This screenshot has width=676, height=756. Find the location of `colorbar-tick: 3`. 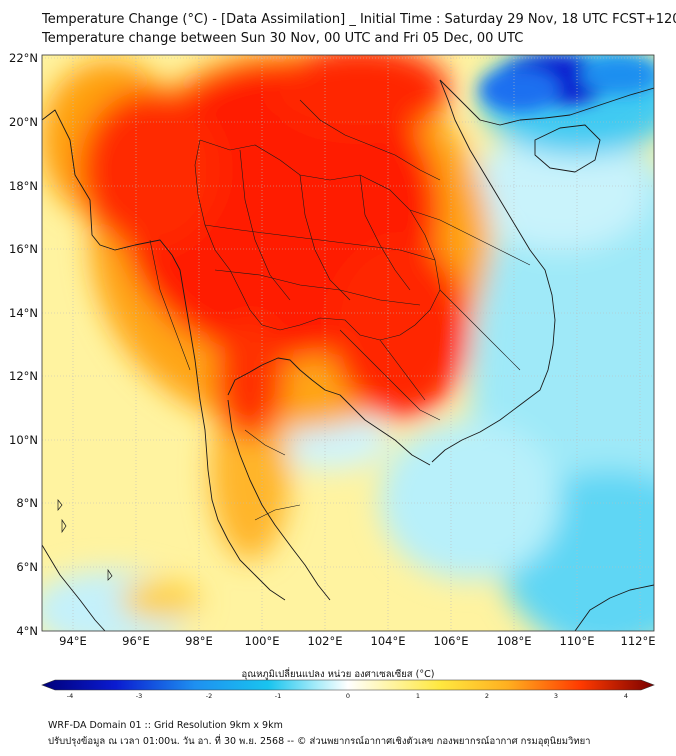

colorbar-tick: 3 is located at coordinates (556, 696).